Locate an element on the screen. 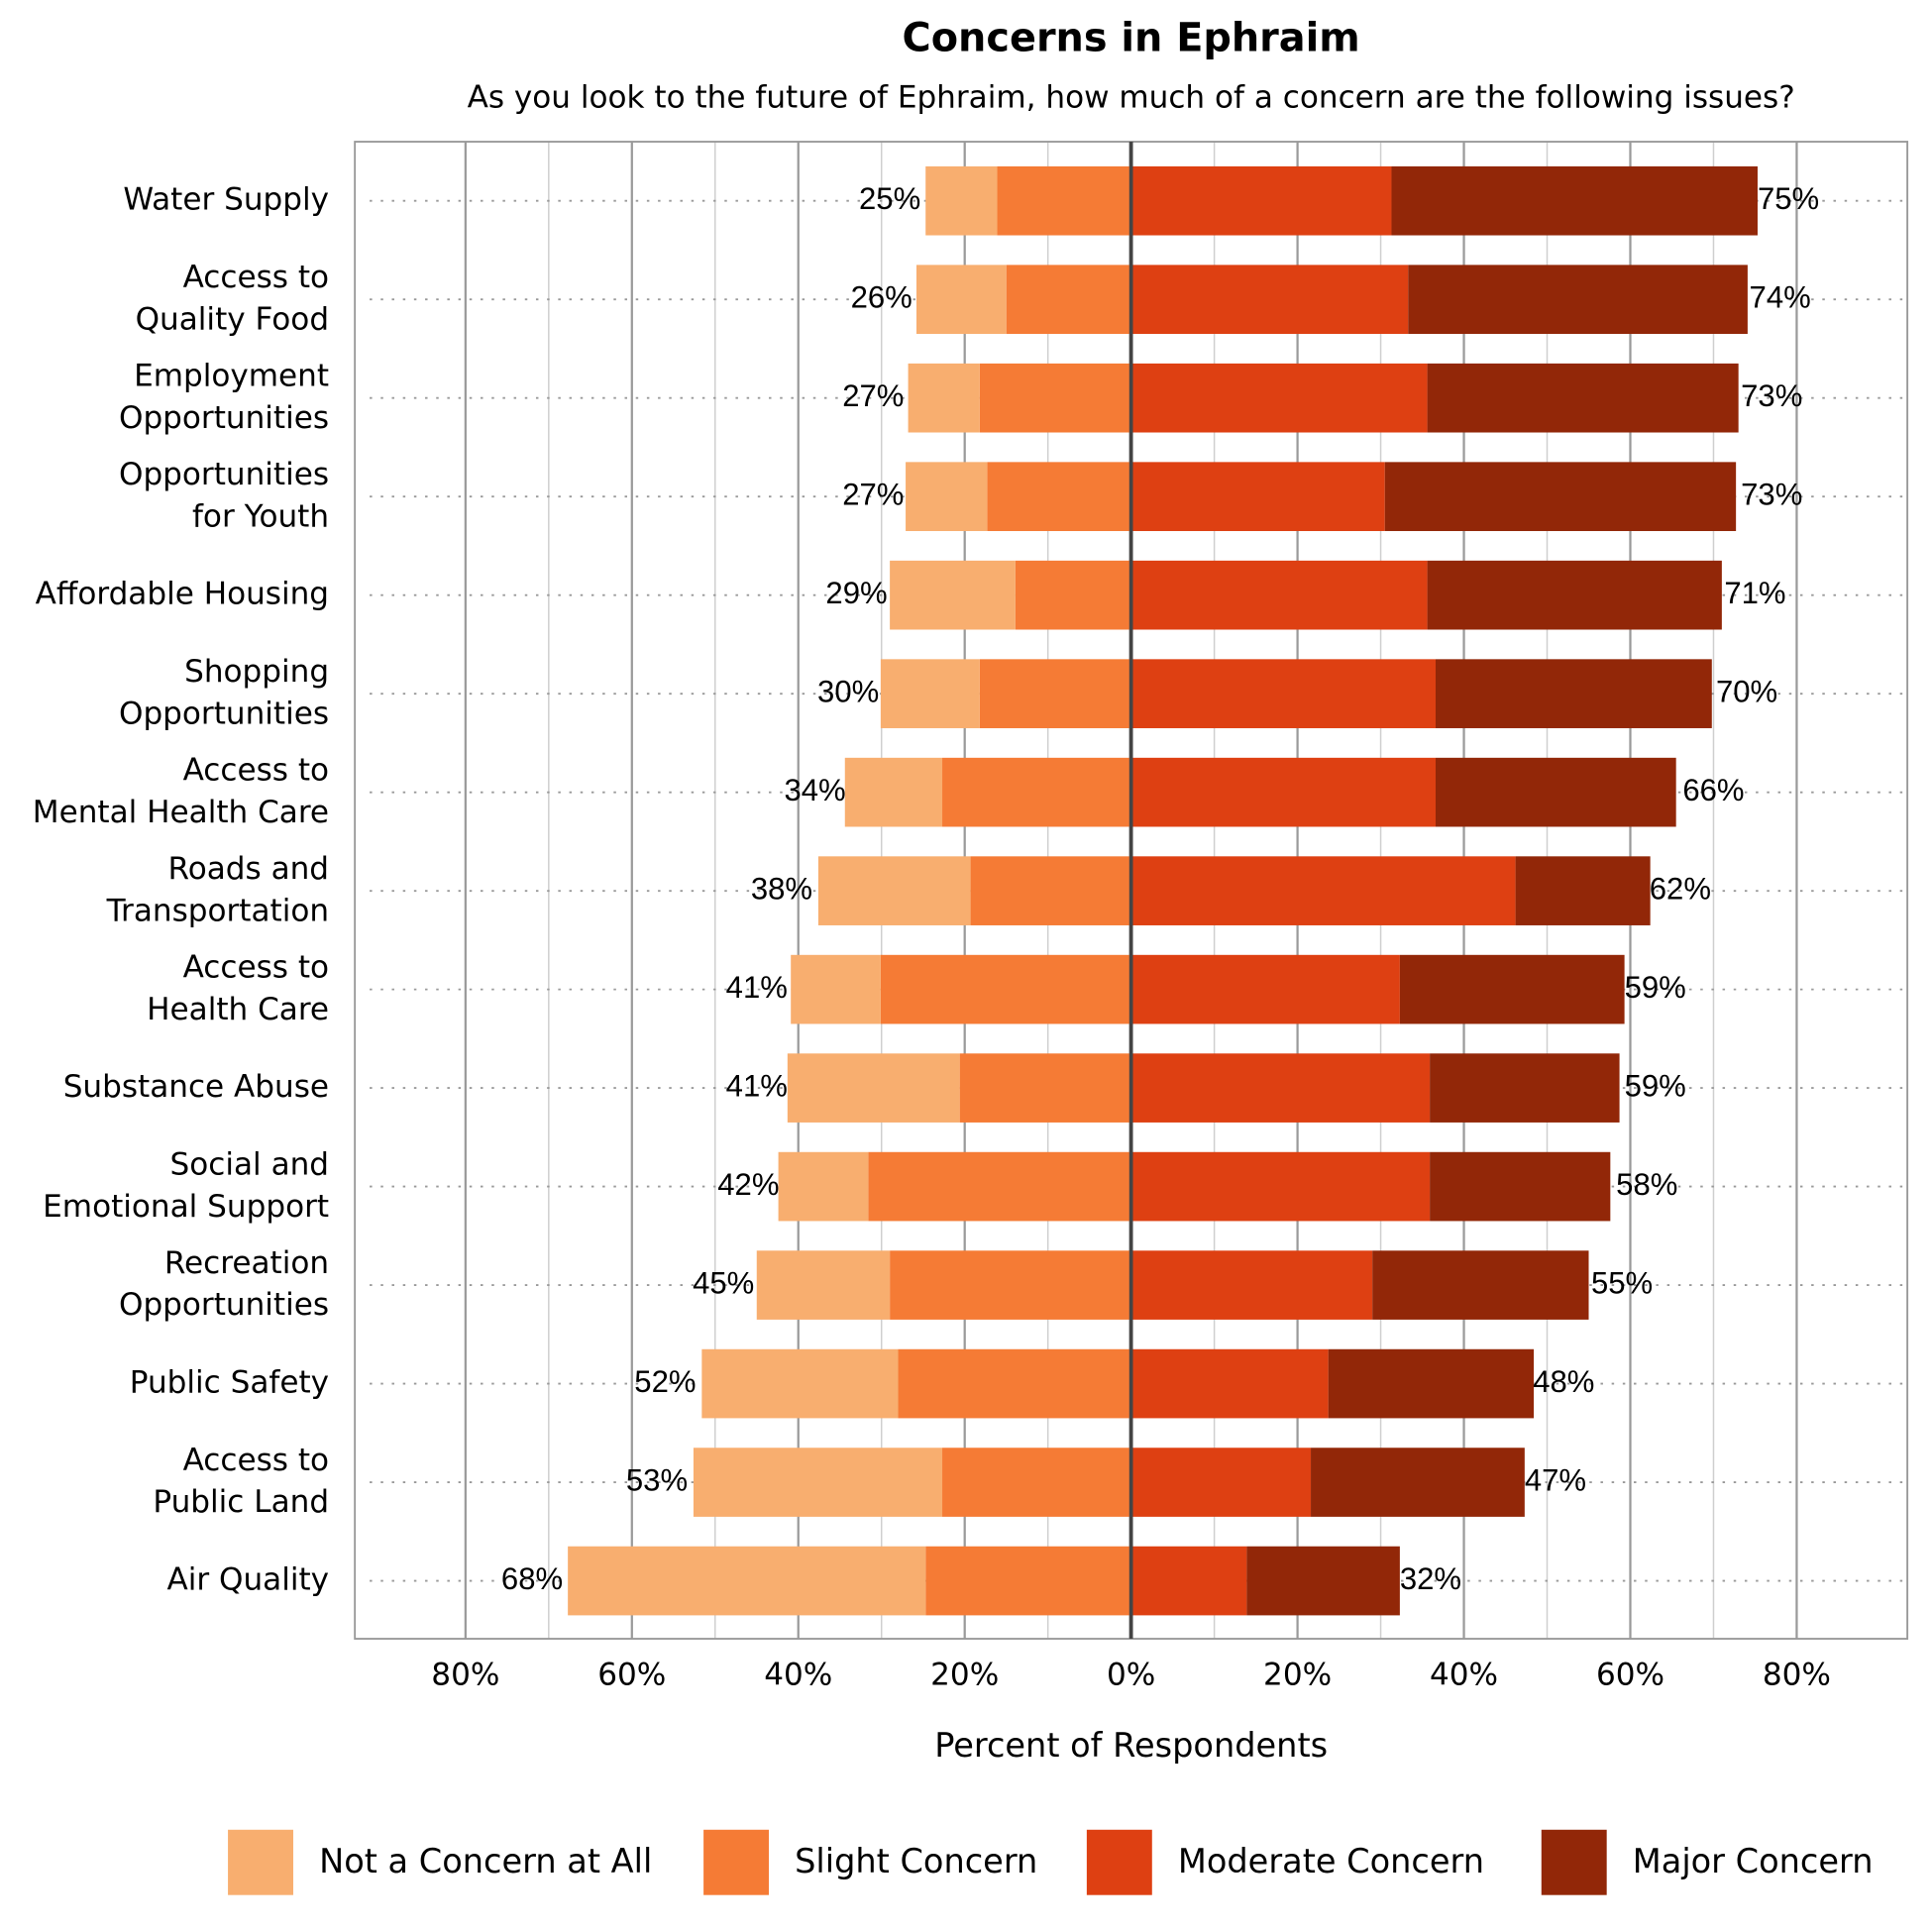 Image resolution: width=1932 pixels, height=1932 pixels. y-tick-label-line: Water Supply is located at coordinates (226, 200).